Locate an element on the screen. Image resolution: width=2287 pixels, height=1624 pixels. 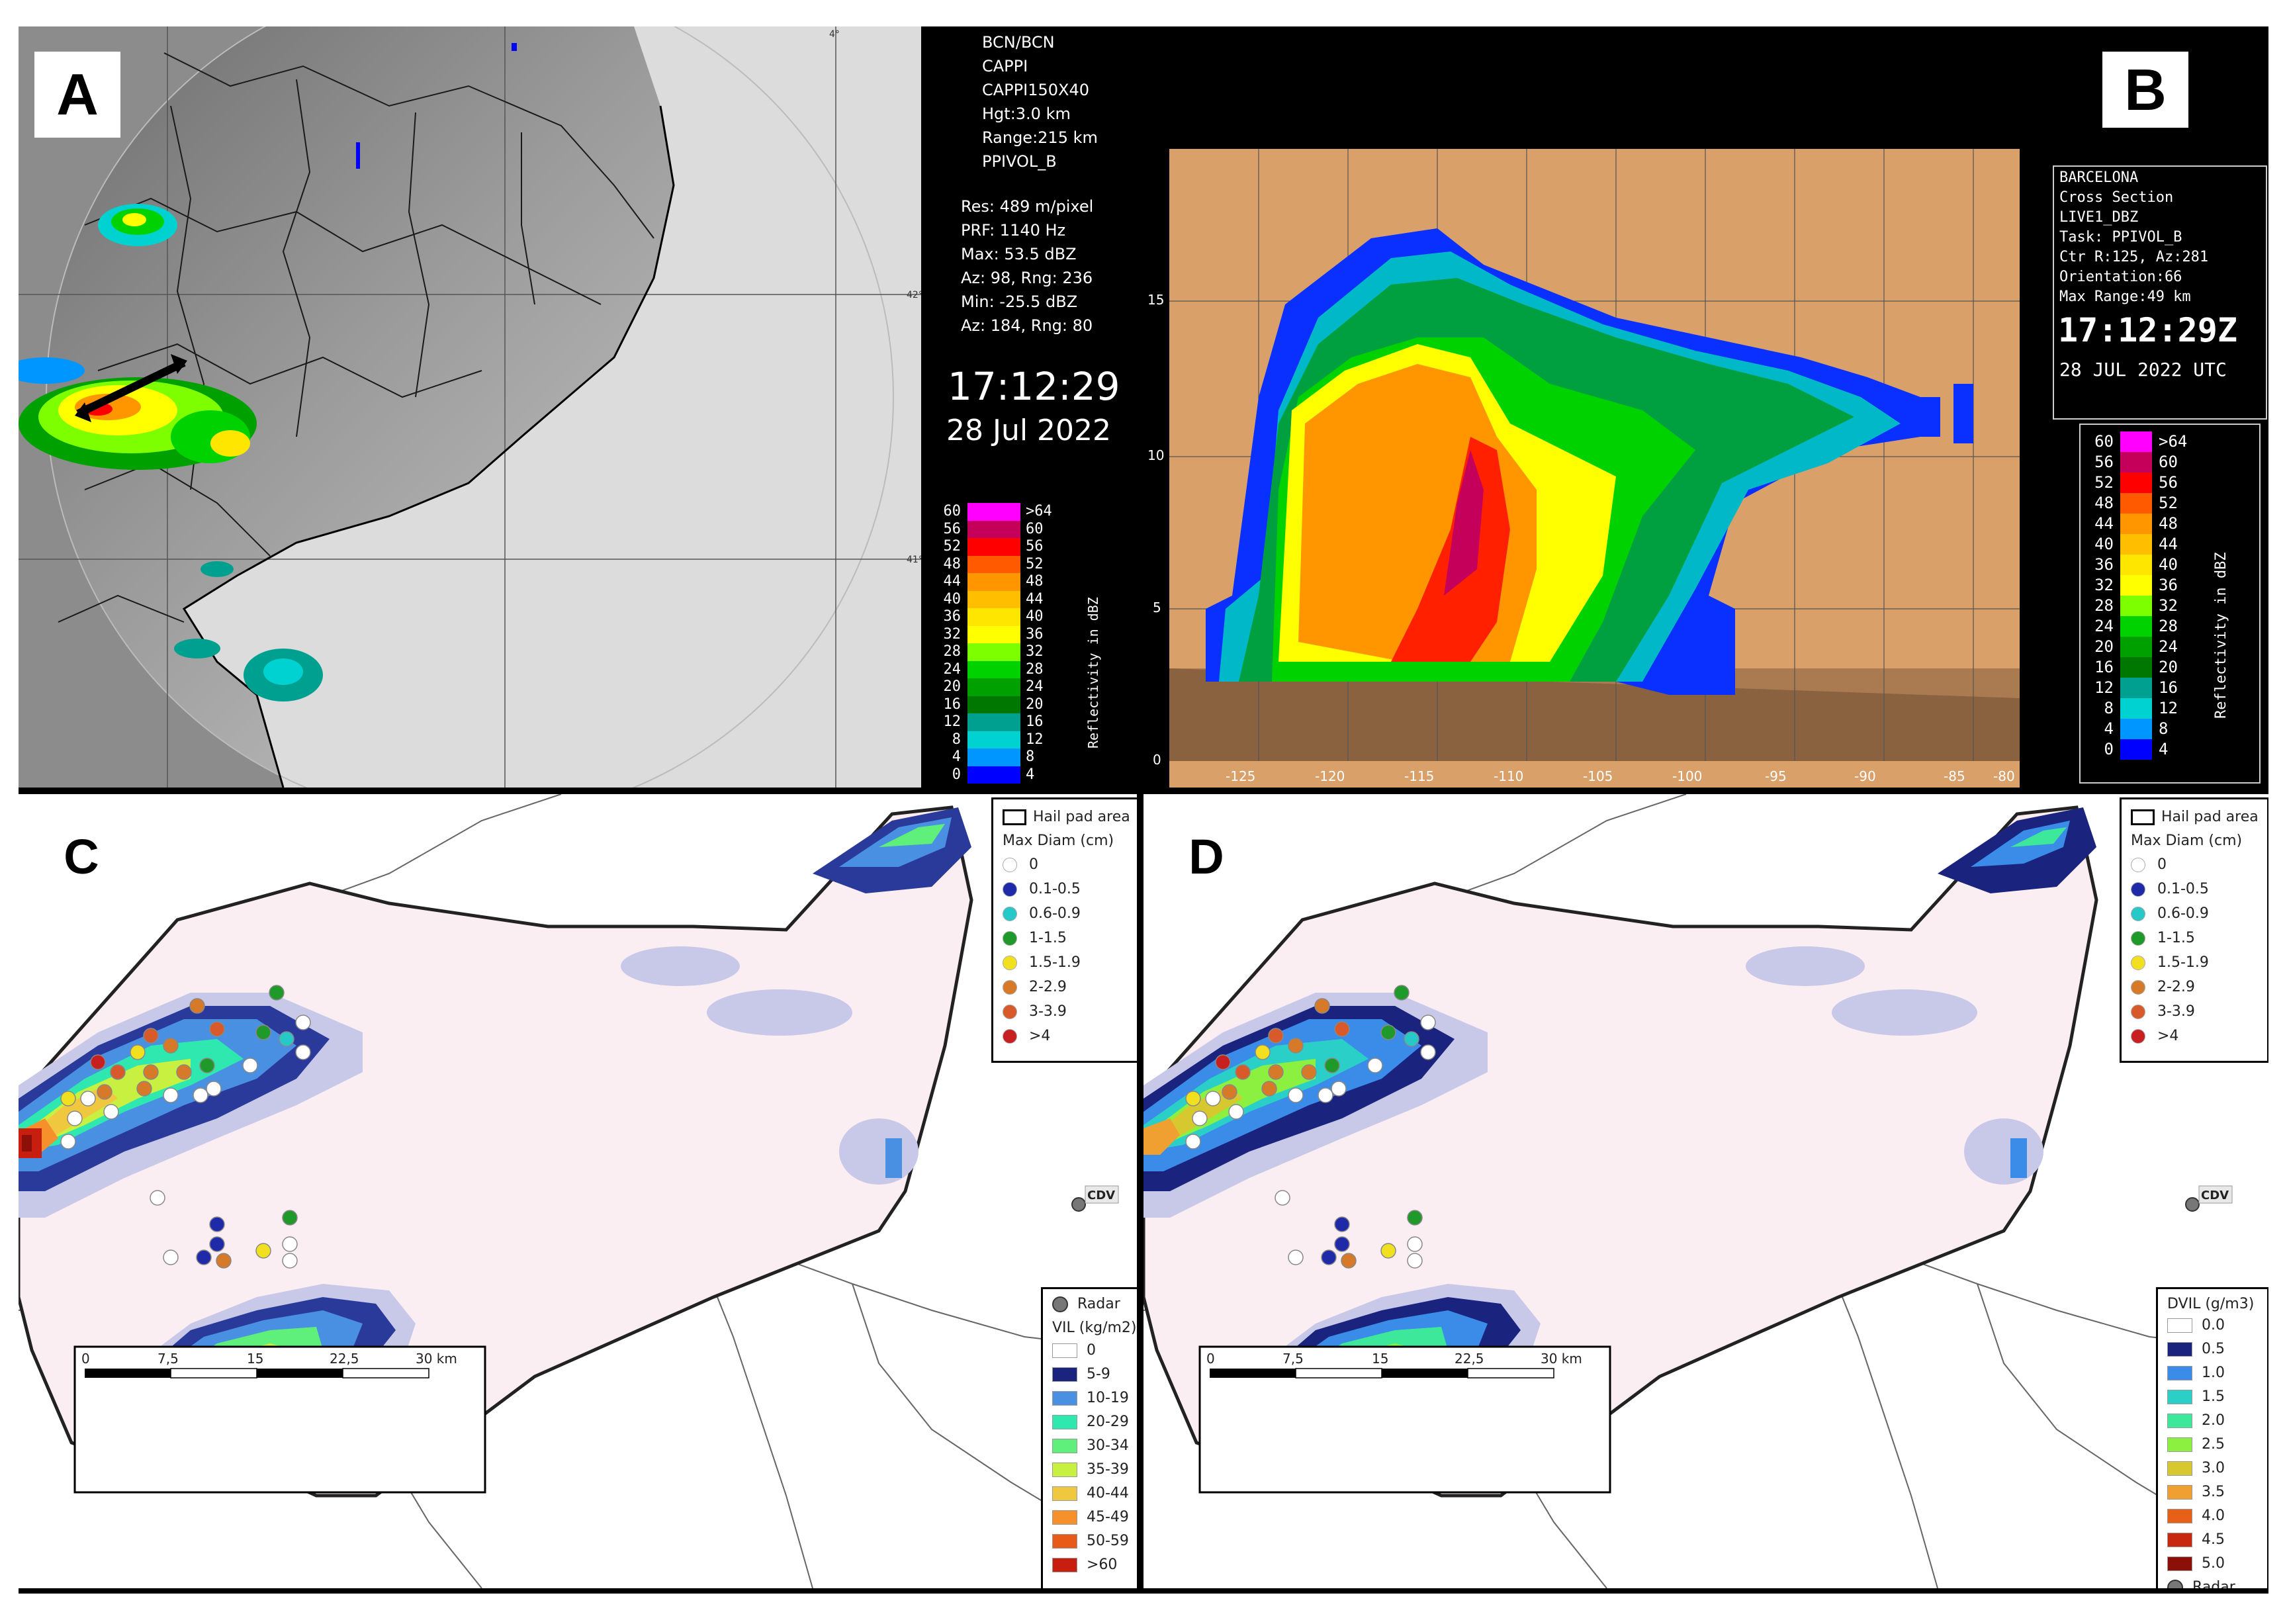
echo-main-cell is located at coordinates (138, 413).